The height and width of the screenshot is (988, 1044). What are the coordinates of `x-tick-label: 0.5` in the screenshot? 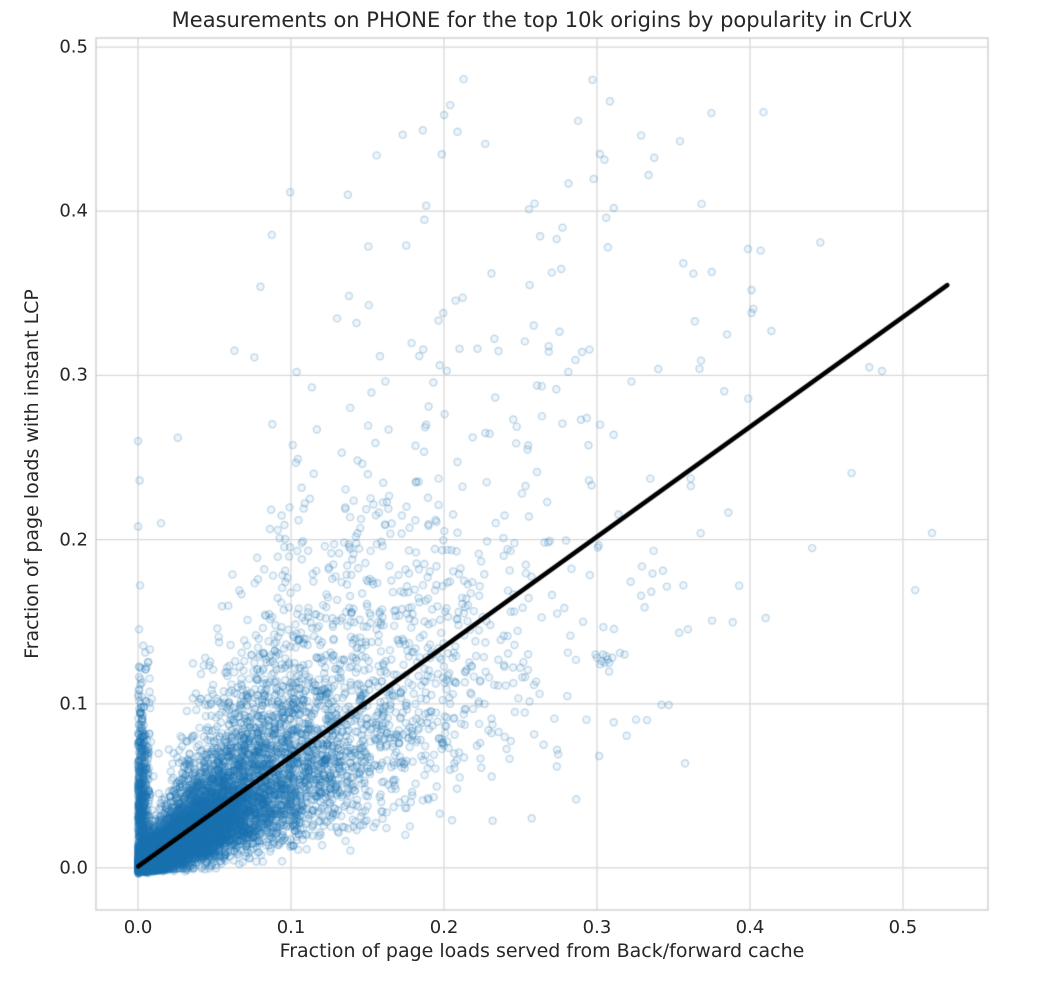 It's located at (903, 927).